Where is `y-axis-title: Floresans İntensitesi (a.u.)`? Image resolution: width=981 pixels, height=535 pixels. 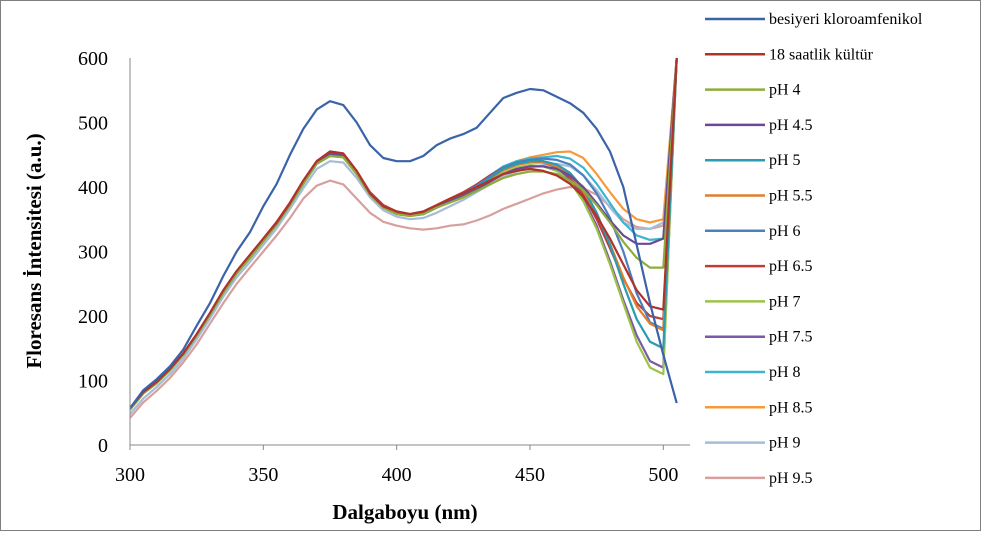
y-axis-title: Floresans İntensitesi (a.u.) is located at coordinates (34, 250).